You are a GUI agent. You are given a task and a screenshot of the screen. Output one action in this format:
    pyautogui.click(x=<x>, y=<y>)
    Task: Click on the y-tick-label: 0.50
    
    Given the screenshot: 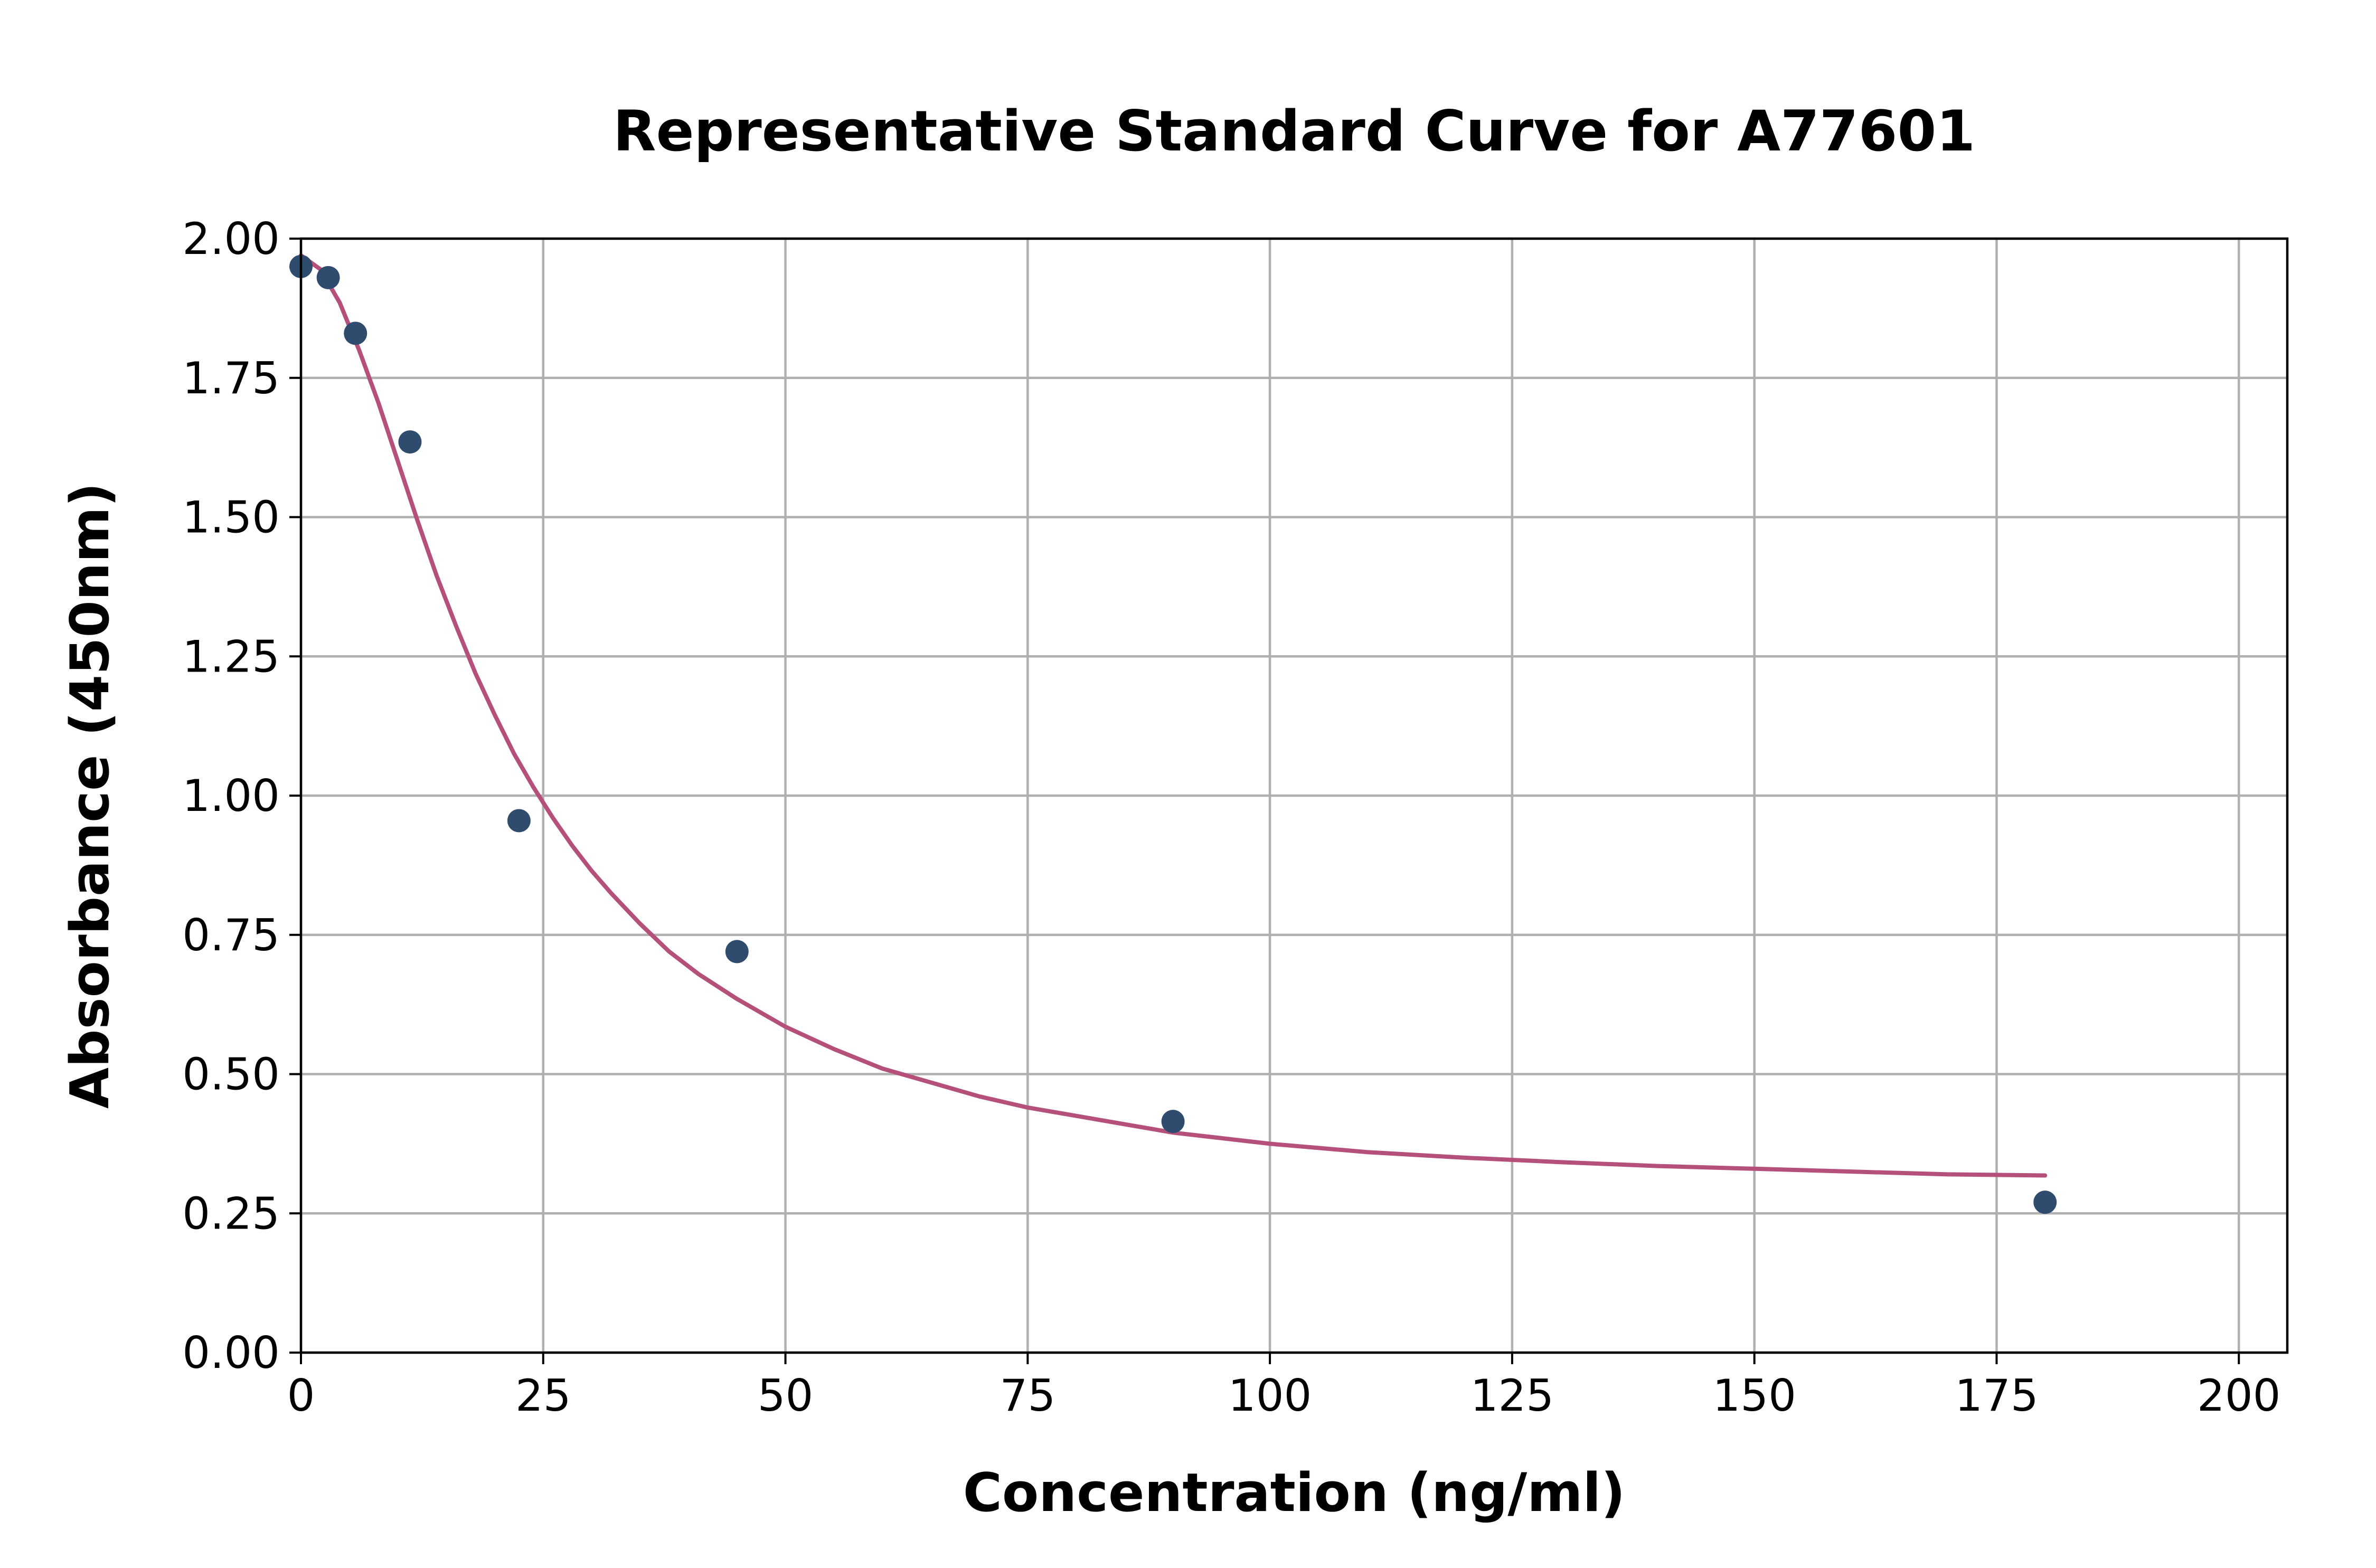 What is the action you would take?
    pyautogui.click(x=231, y=1074)
    